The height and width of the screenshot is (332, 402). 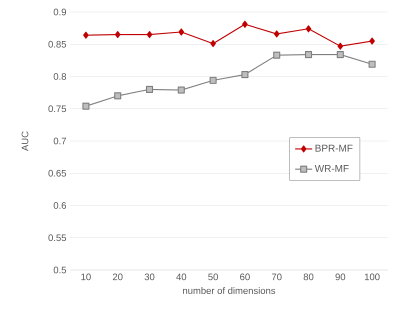 I want to click on x-tick-label: 100, so click(x=372, y=277).